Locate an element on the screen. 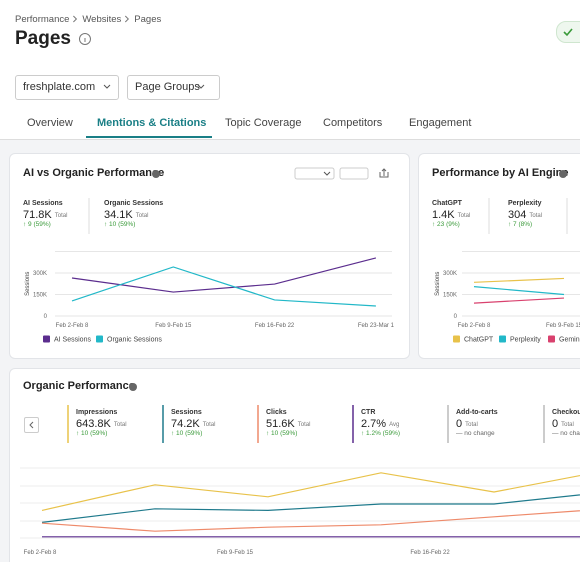  tab: Topic Coverage is located at coordinates (263, 123).